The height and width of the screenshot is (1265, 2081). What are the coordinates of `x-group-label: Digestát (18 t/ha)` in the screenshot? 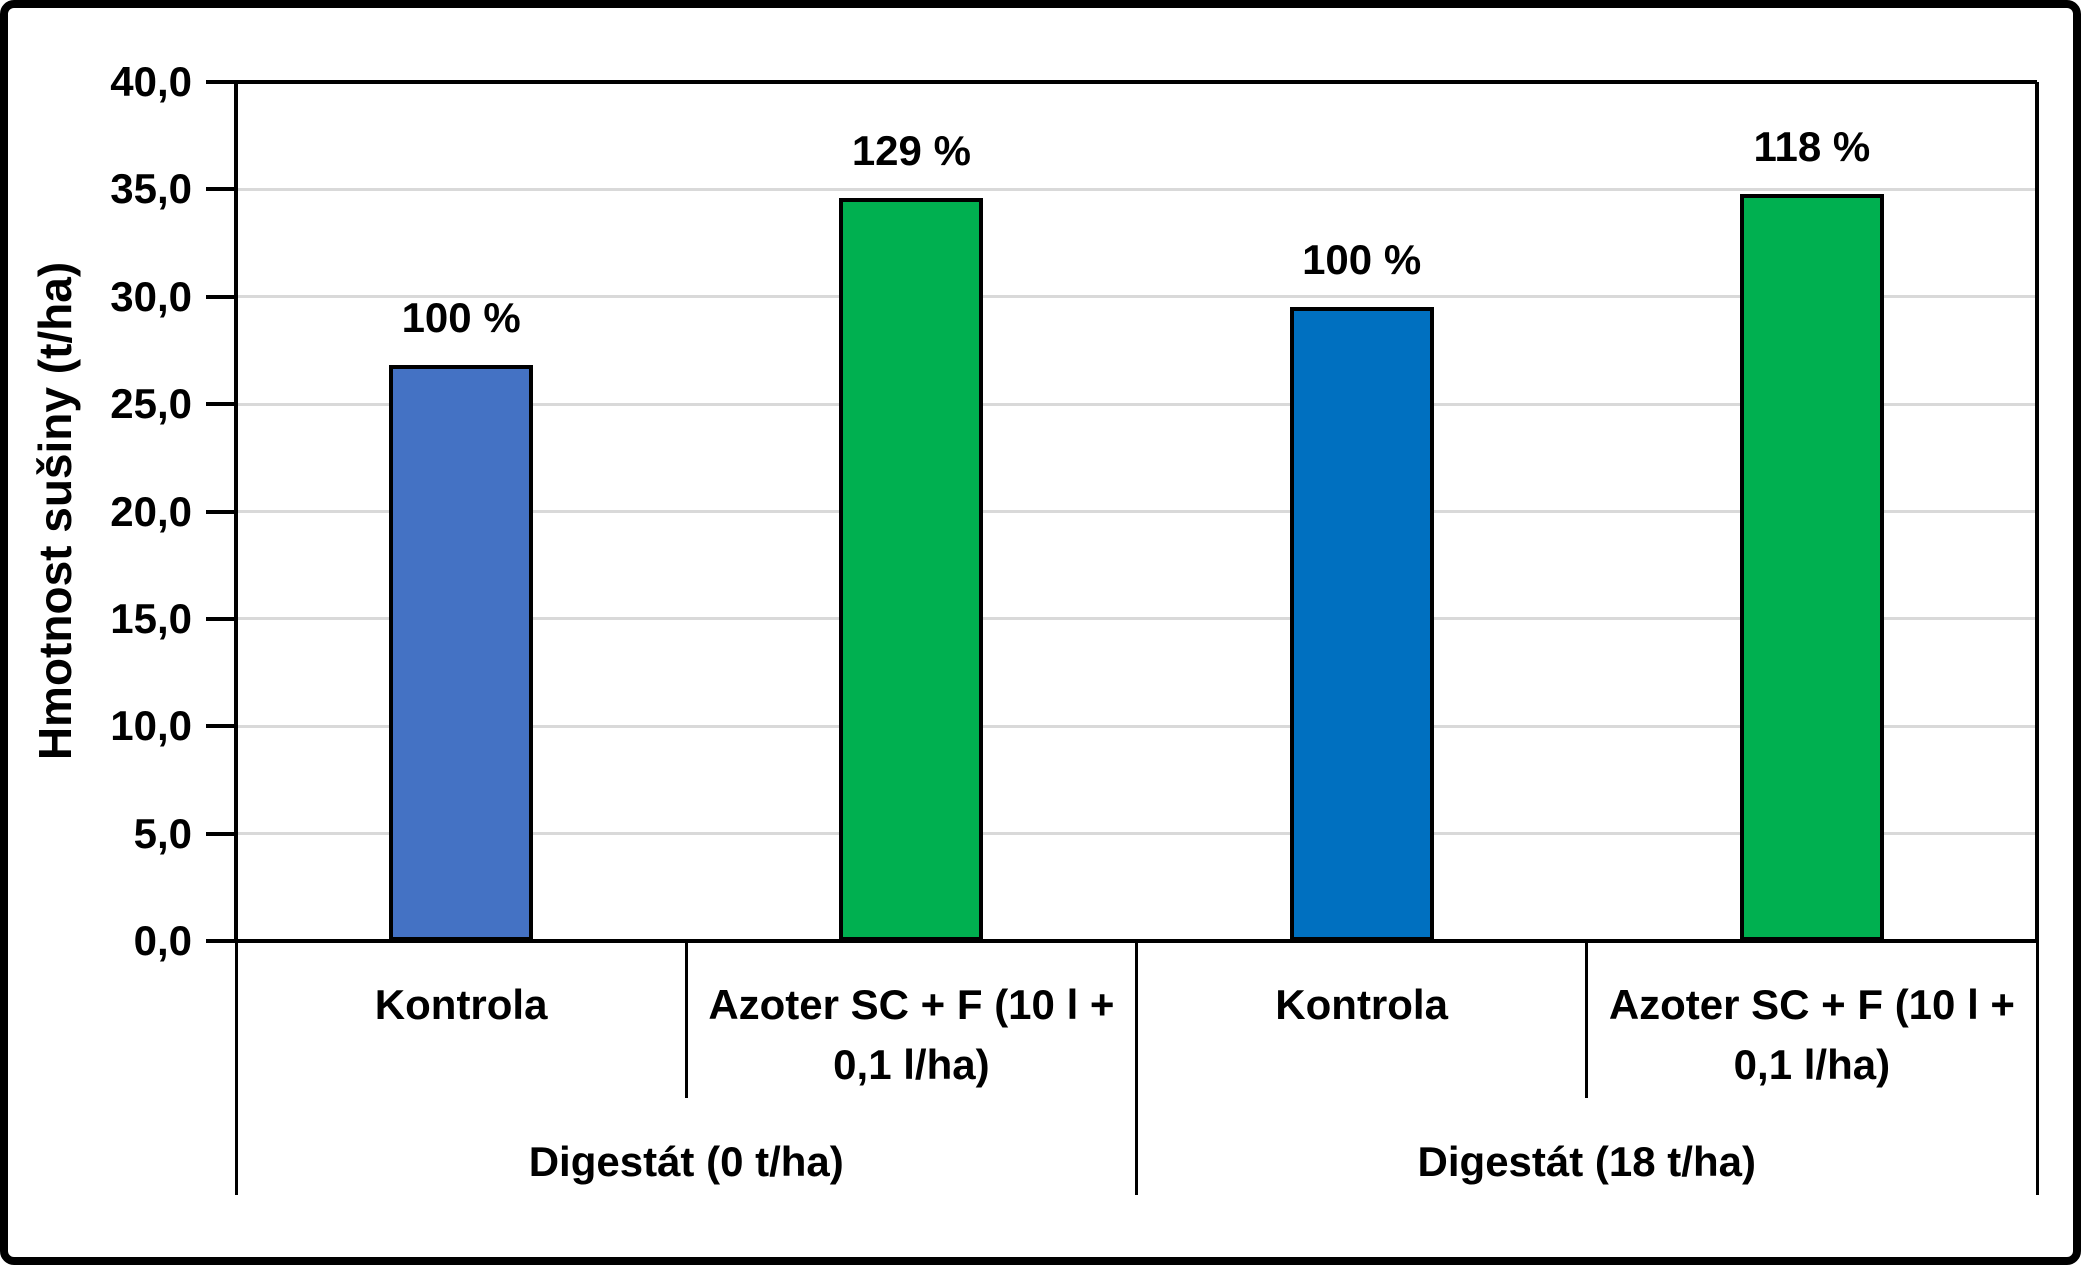 It's located at (1586, 1161).